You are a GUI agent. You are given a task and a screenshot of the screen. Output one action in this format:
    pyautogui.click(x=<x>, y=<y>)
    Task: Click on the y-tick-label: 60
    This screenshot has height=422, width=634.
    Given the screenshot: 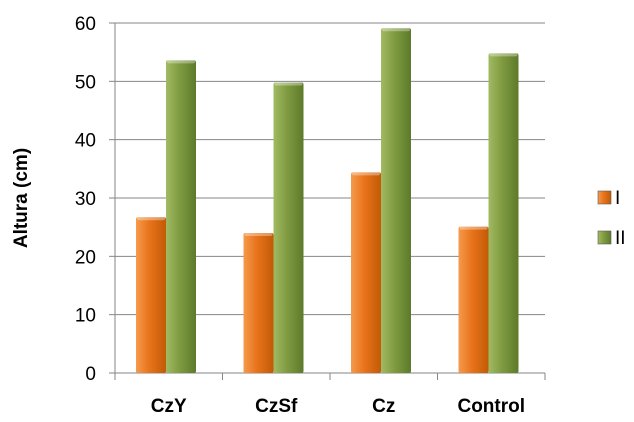 What is the action you would take?
    pyautogui.click(x=85, y=24)
    